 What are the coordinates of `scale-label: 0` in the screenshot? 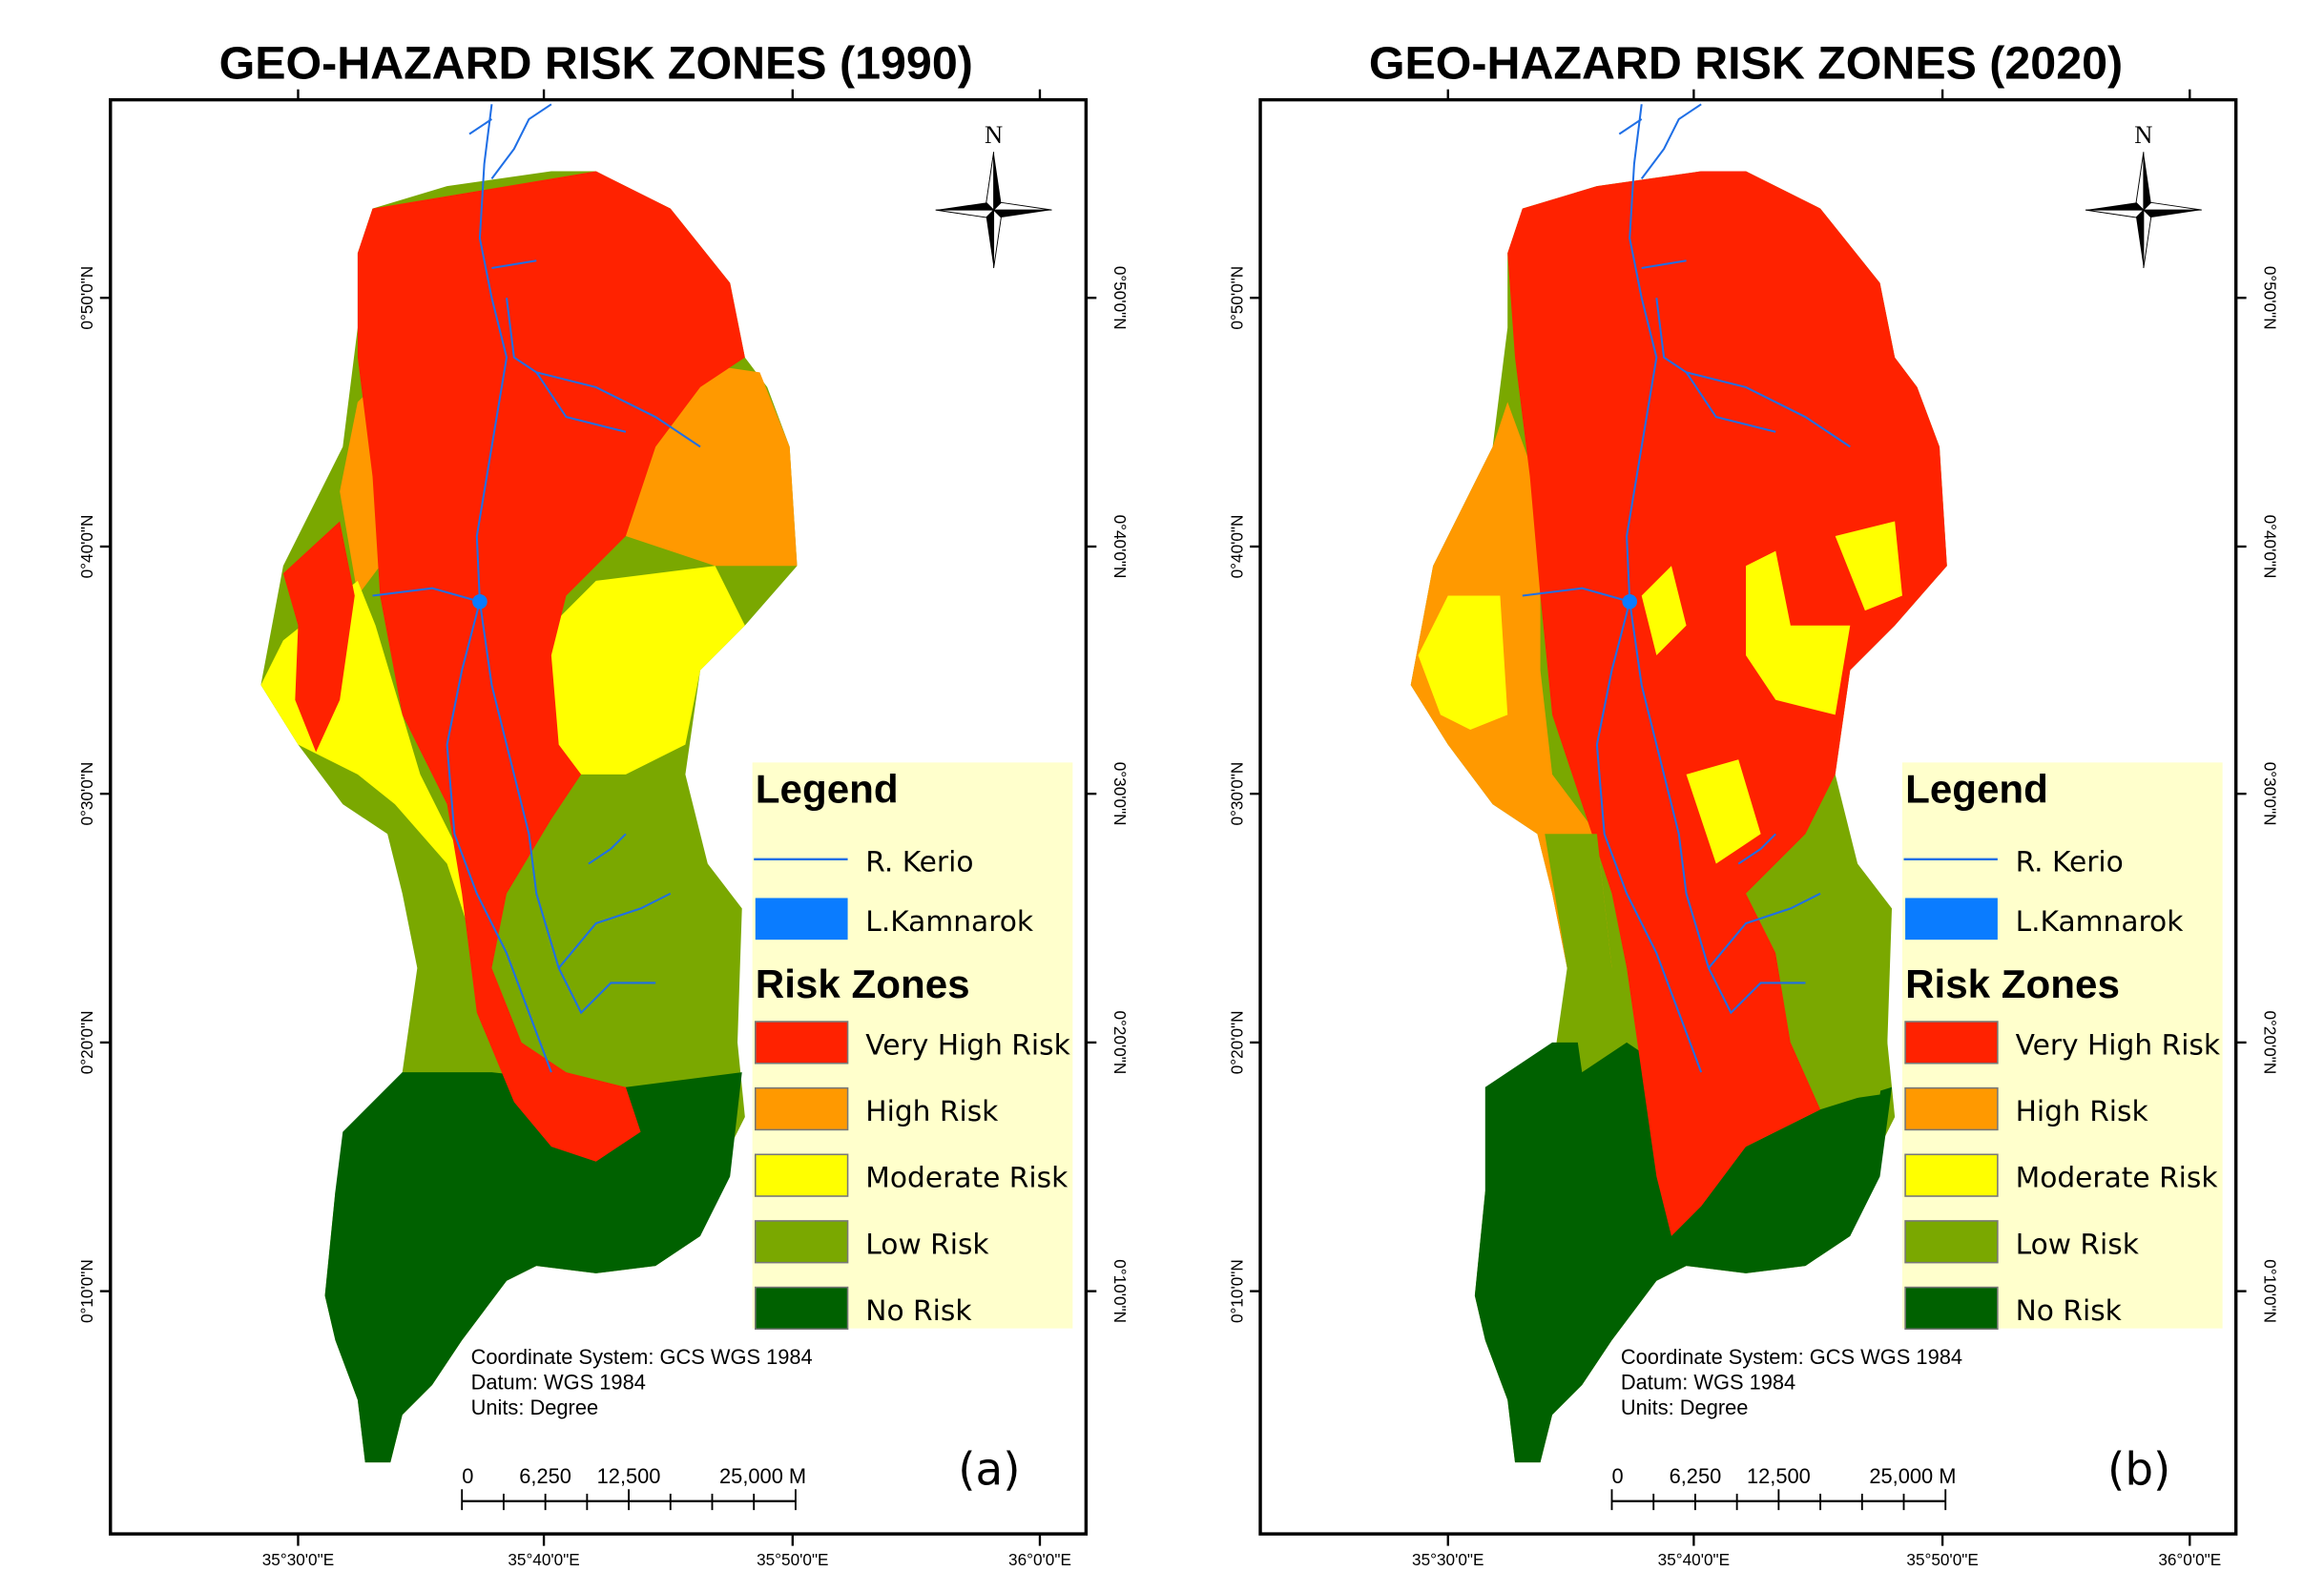 It's located at (1618, 1476).